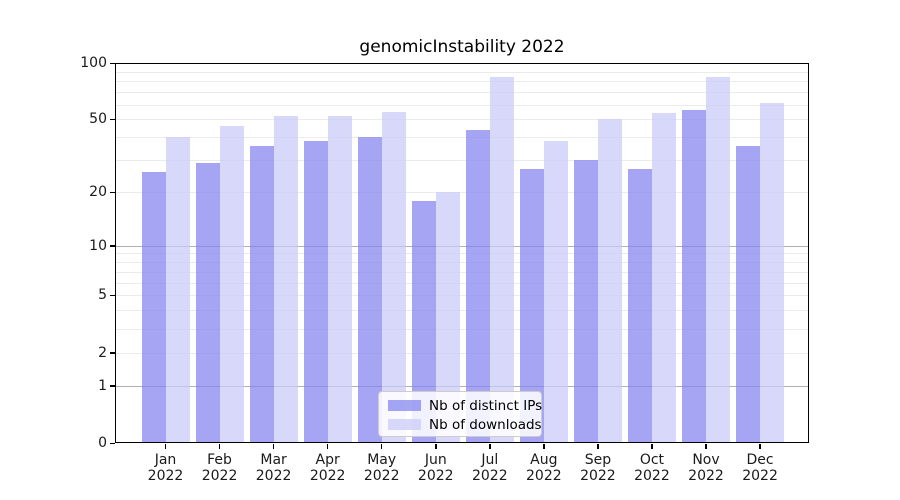  Describe the element at coordinates (102, 295) in the screenshot. I see `y-tick-label: 5` at that location.